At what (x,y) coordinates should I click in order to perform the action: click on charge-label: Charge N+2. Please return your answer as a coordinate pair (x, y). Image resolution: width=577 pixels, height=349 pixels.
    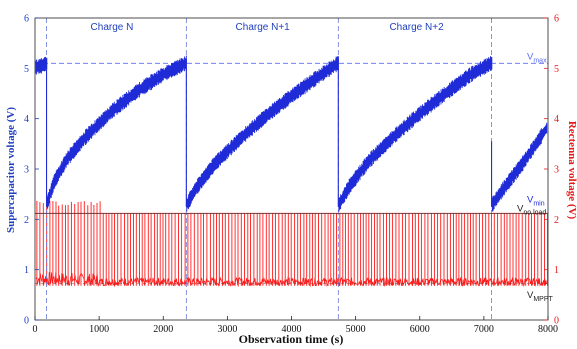
    Looking at the image, I should click on (416, 27).